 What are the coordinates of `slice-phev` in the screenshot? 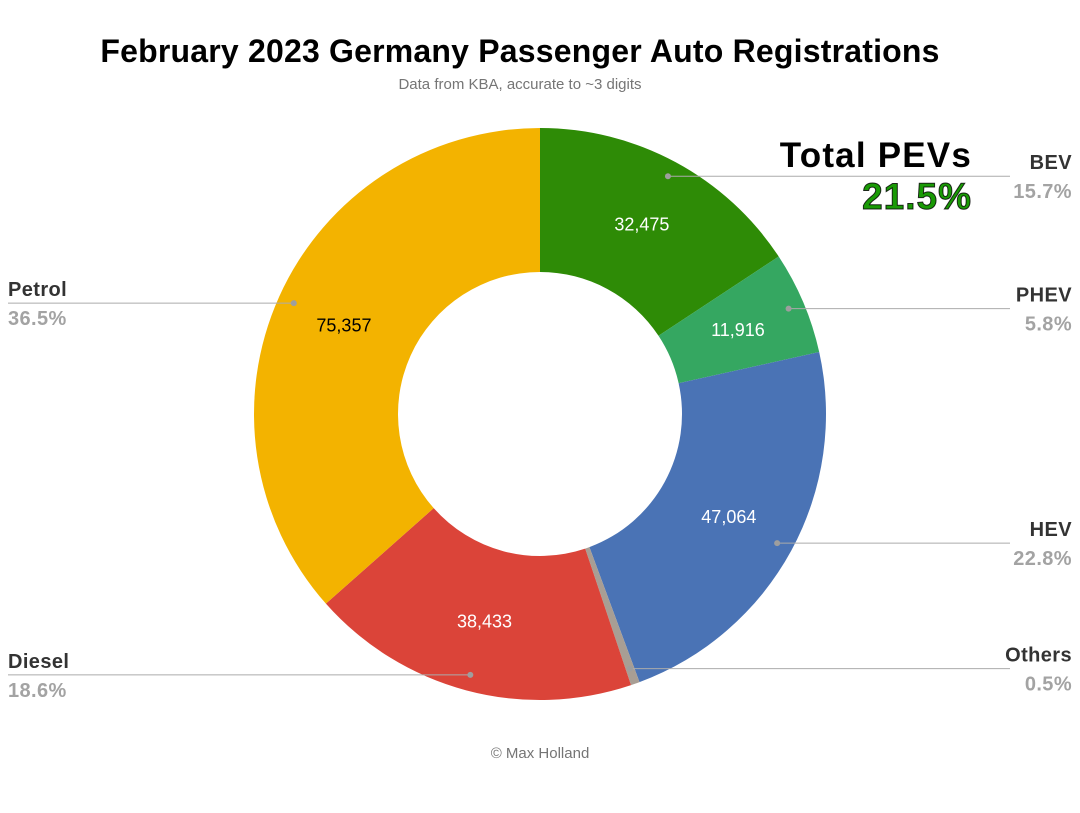 It's located at (739, 320).